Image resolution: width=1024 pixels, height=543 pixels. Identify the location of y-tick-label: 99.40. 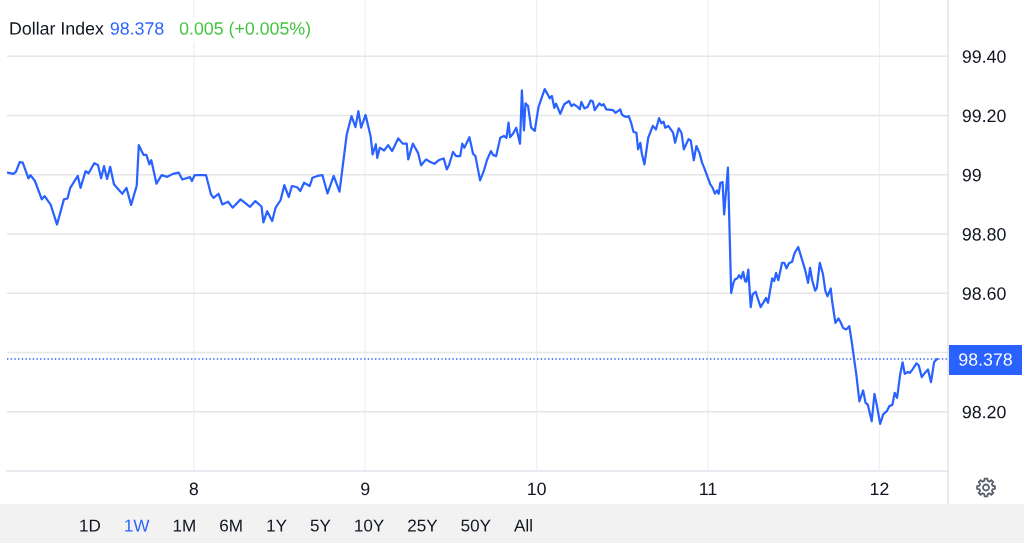
(984, 56).